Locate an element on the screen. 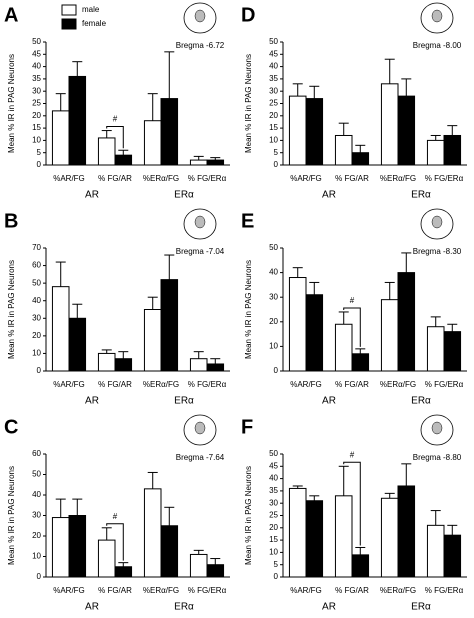 The height and width of the screenshot is (618, 474). panel-letter: B is located at coordinates (11, 221).